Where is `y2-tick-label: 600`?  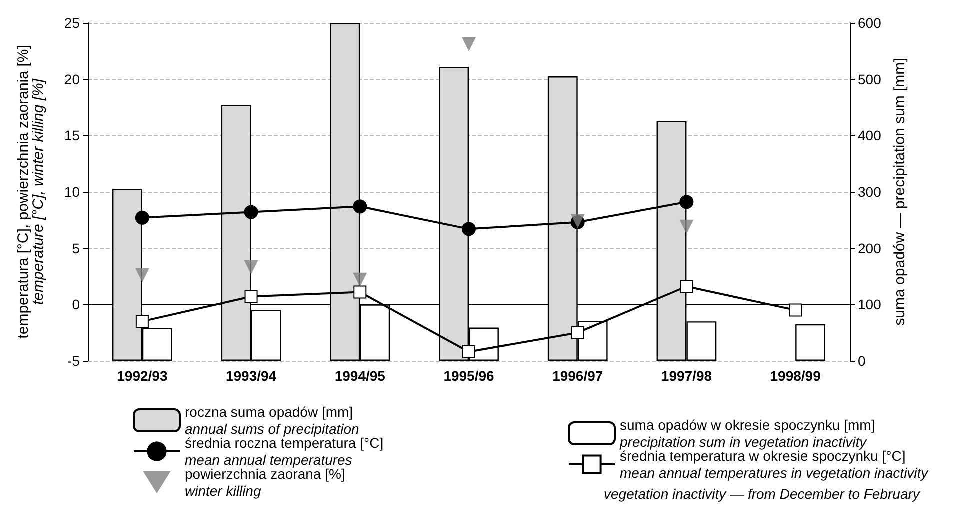 y2-tick-label: 600 is located at coordinates (870, 23).